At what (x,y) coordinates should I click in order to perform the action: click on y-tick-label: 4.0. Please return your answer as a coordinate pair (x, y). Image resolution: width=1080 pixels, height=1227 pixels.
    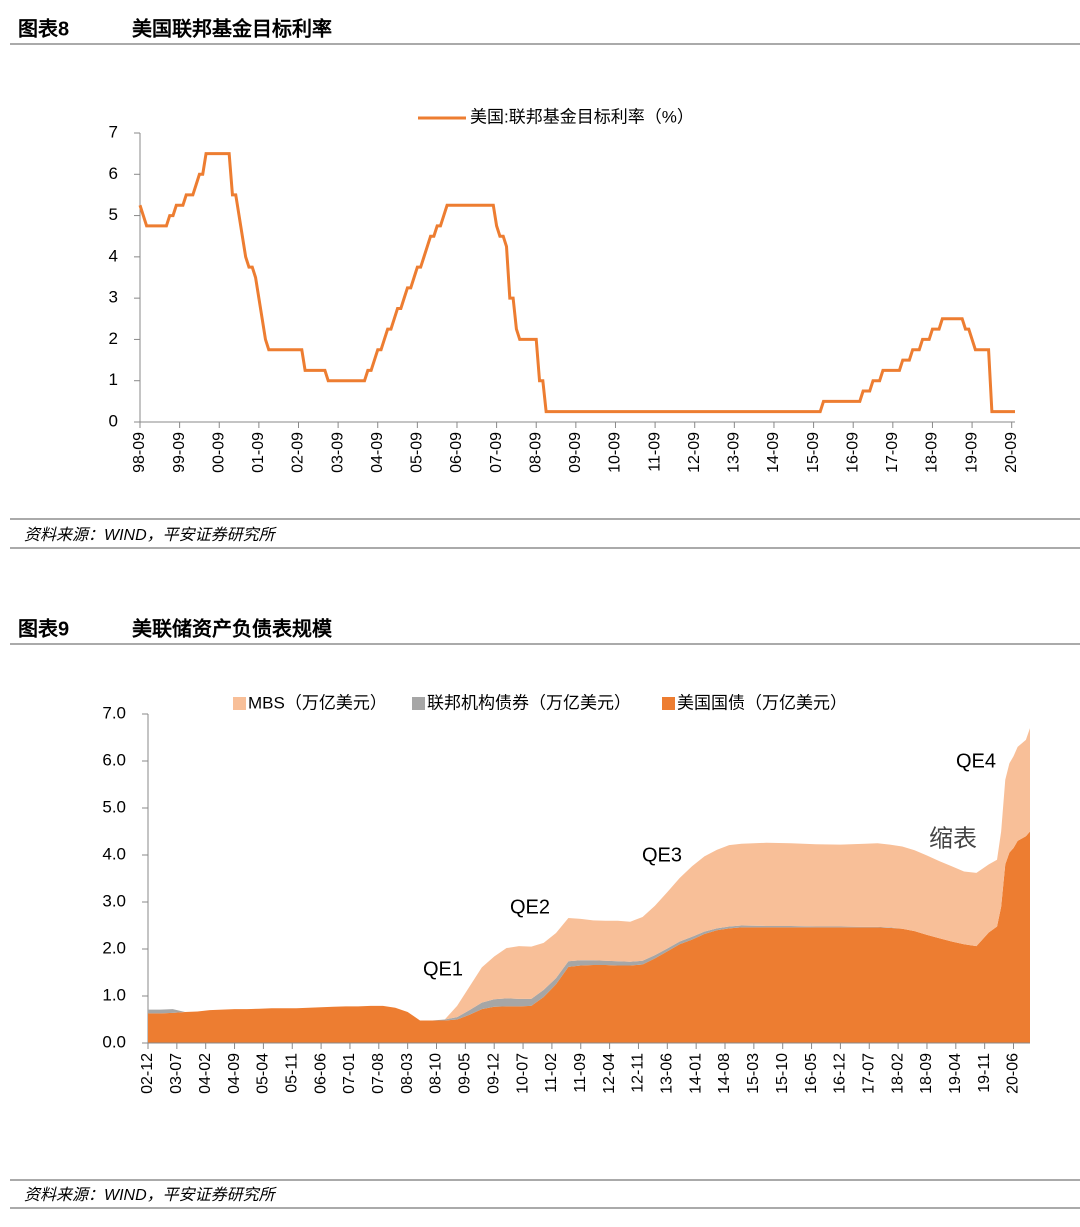
    Looking at the image, I should click on (114, 853).